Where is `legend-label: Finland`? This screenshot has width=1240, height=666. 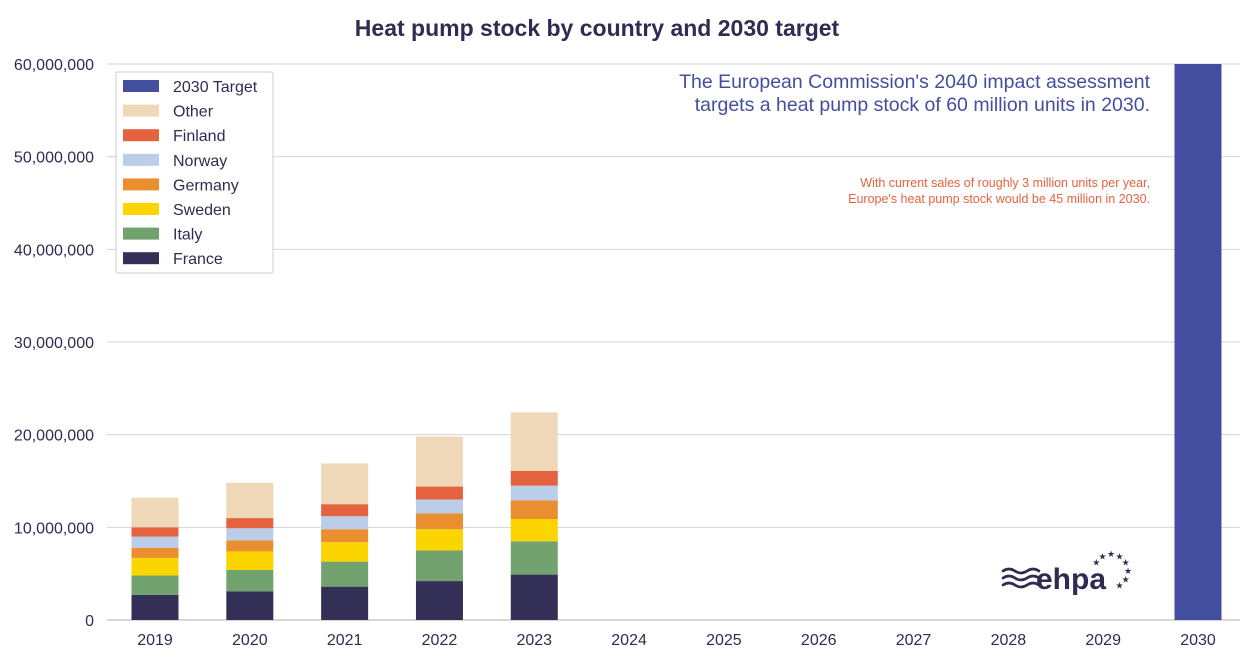 legend-label: Finland is located at coordinates (199, 136).